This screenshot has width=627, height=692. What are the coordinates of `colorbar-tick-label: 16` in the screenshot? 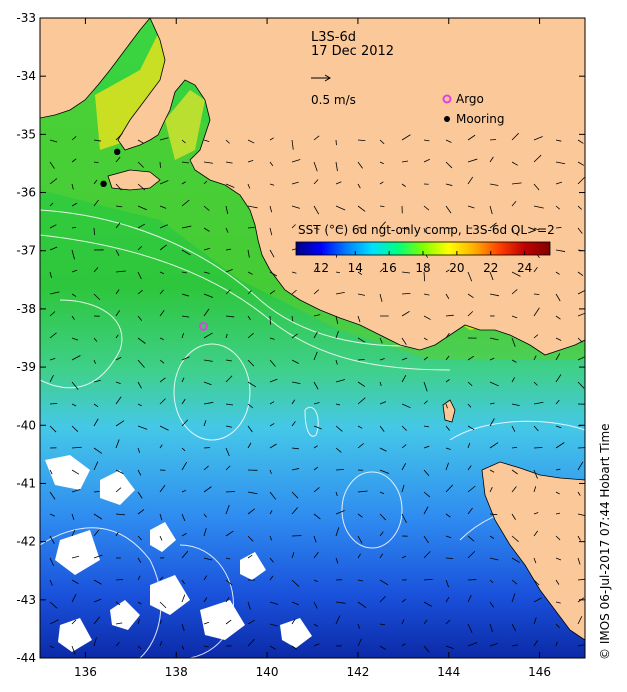 It's located at (388, 268).